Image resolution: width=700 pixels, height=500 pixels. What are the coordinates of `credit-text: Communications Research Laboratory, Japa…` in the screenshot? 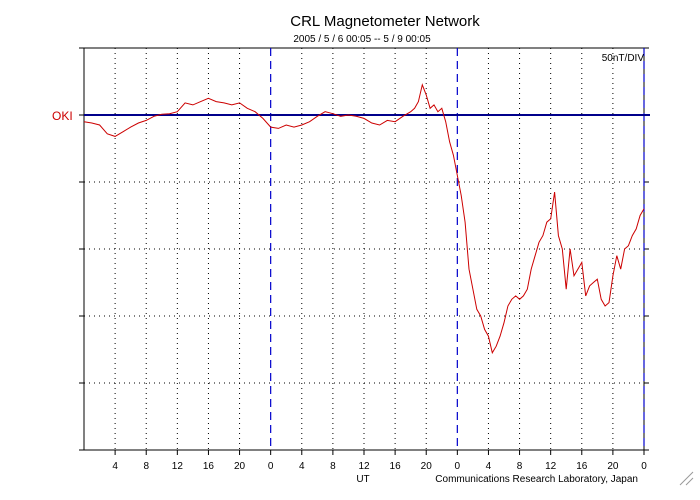 It's located at (536, 479).